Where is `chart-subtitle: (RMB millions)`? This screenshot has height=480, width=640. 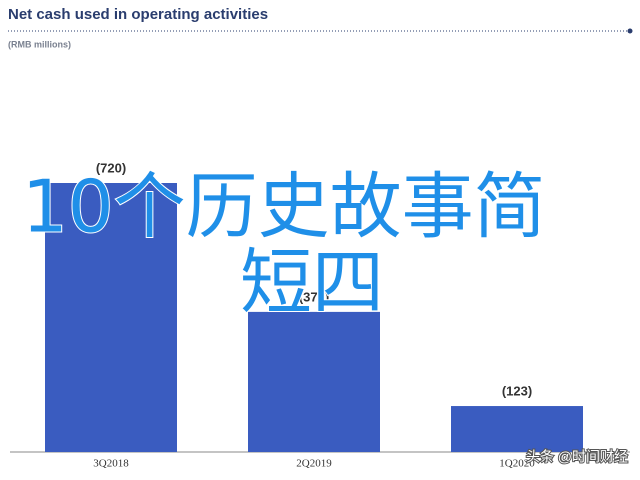
chart-subtitle: (RMB millions) is located at coordinates (39, 44).